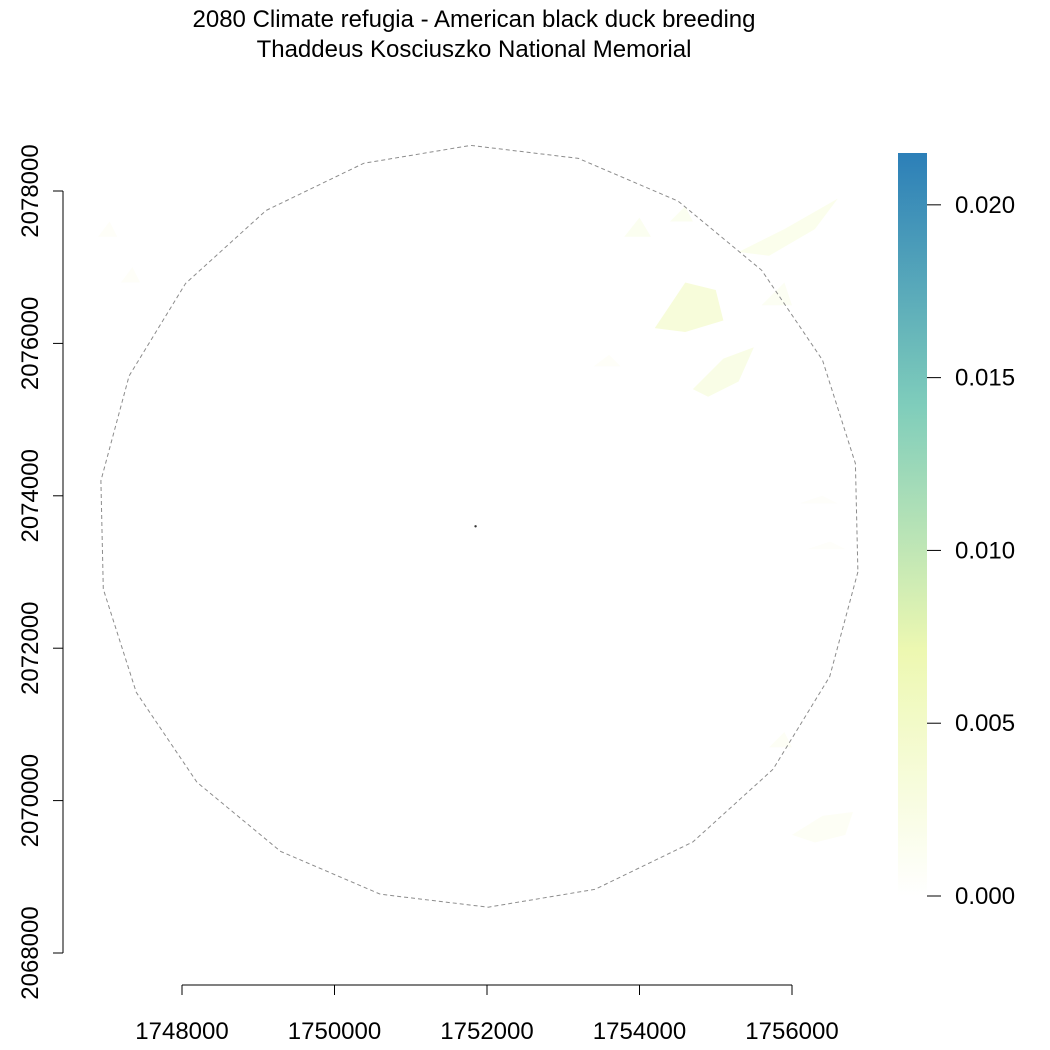  Describe the element at coordinates (475, 526) in the screenshot. I see `center-point` at that location.